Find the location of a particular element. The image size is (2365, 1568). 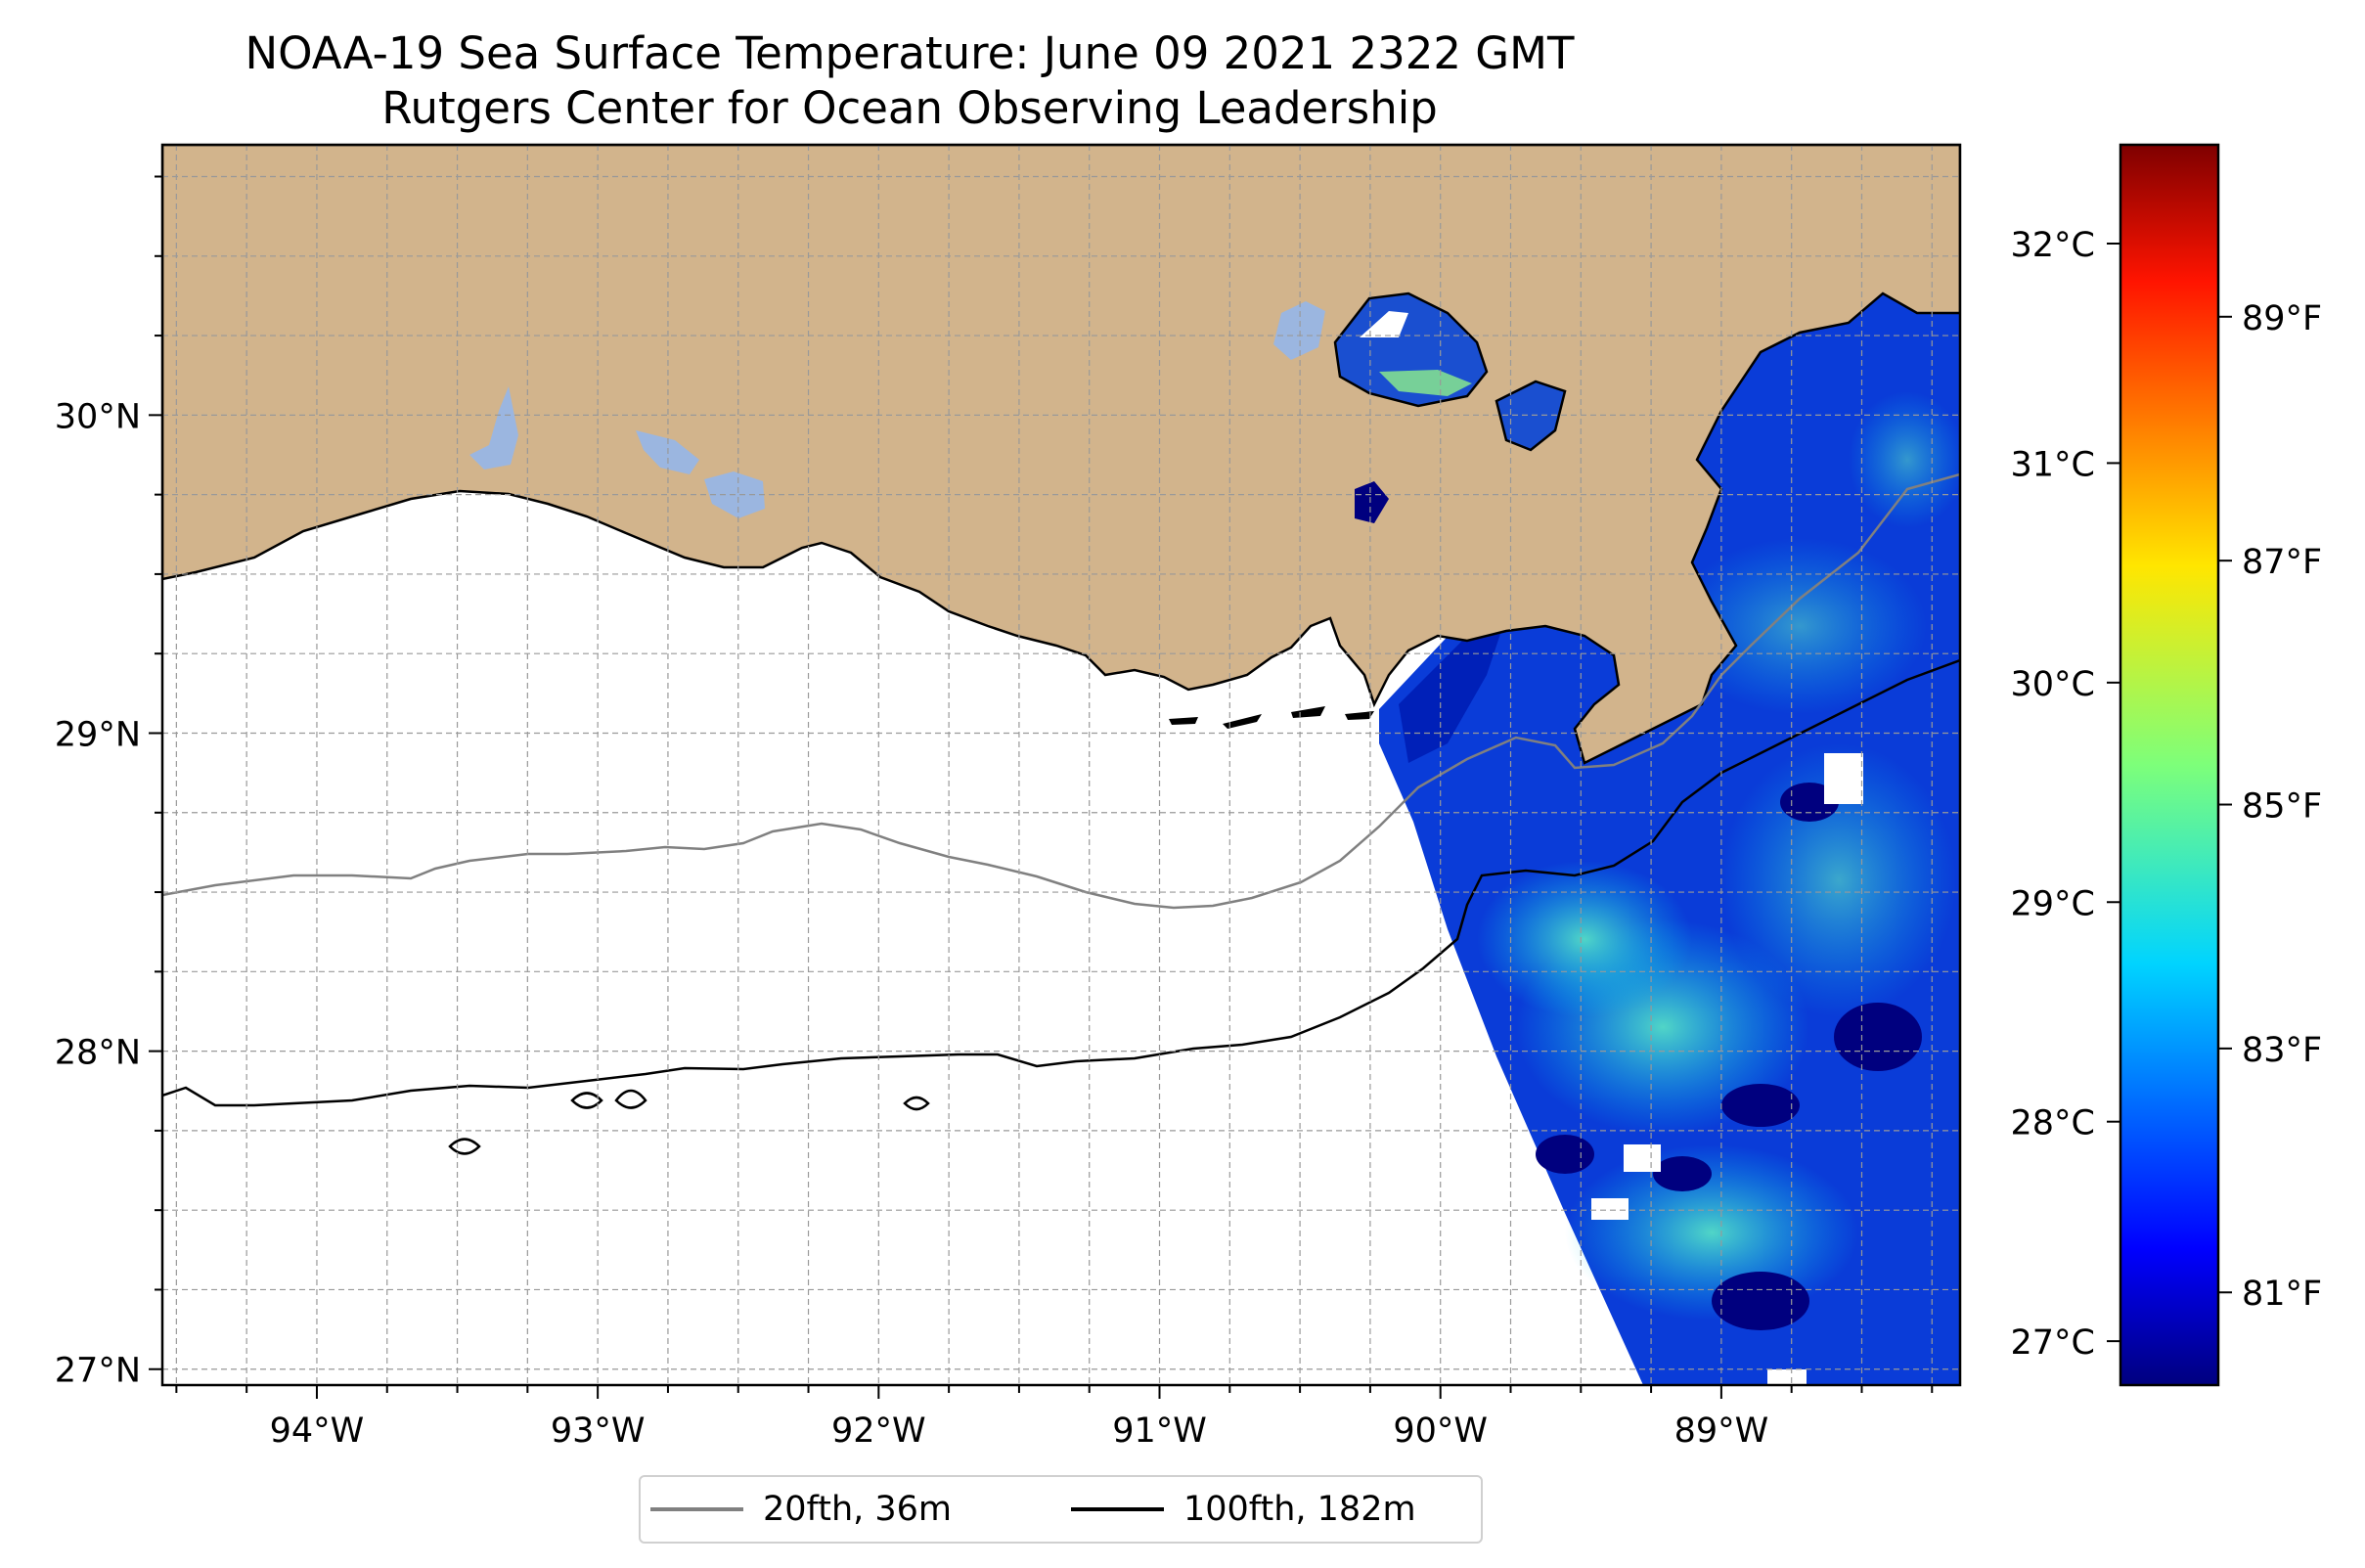

legend-swatch-gray is located at coordinates (696, 1509).